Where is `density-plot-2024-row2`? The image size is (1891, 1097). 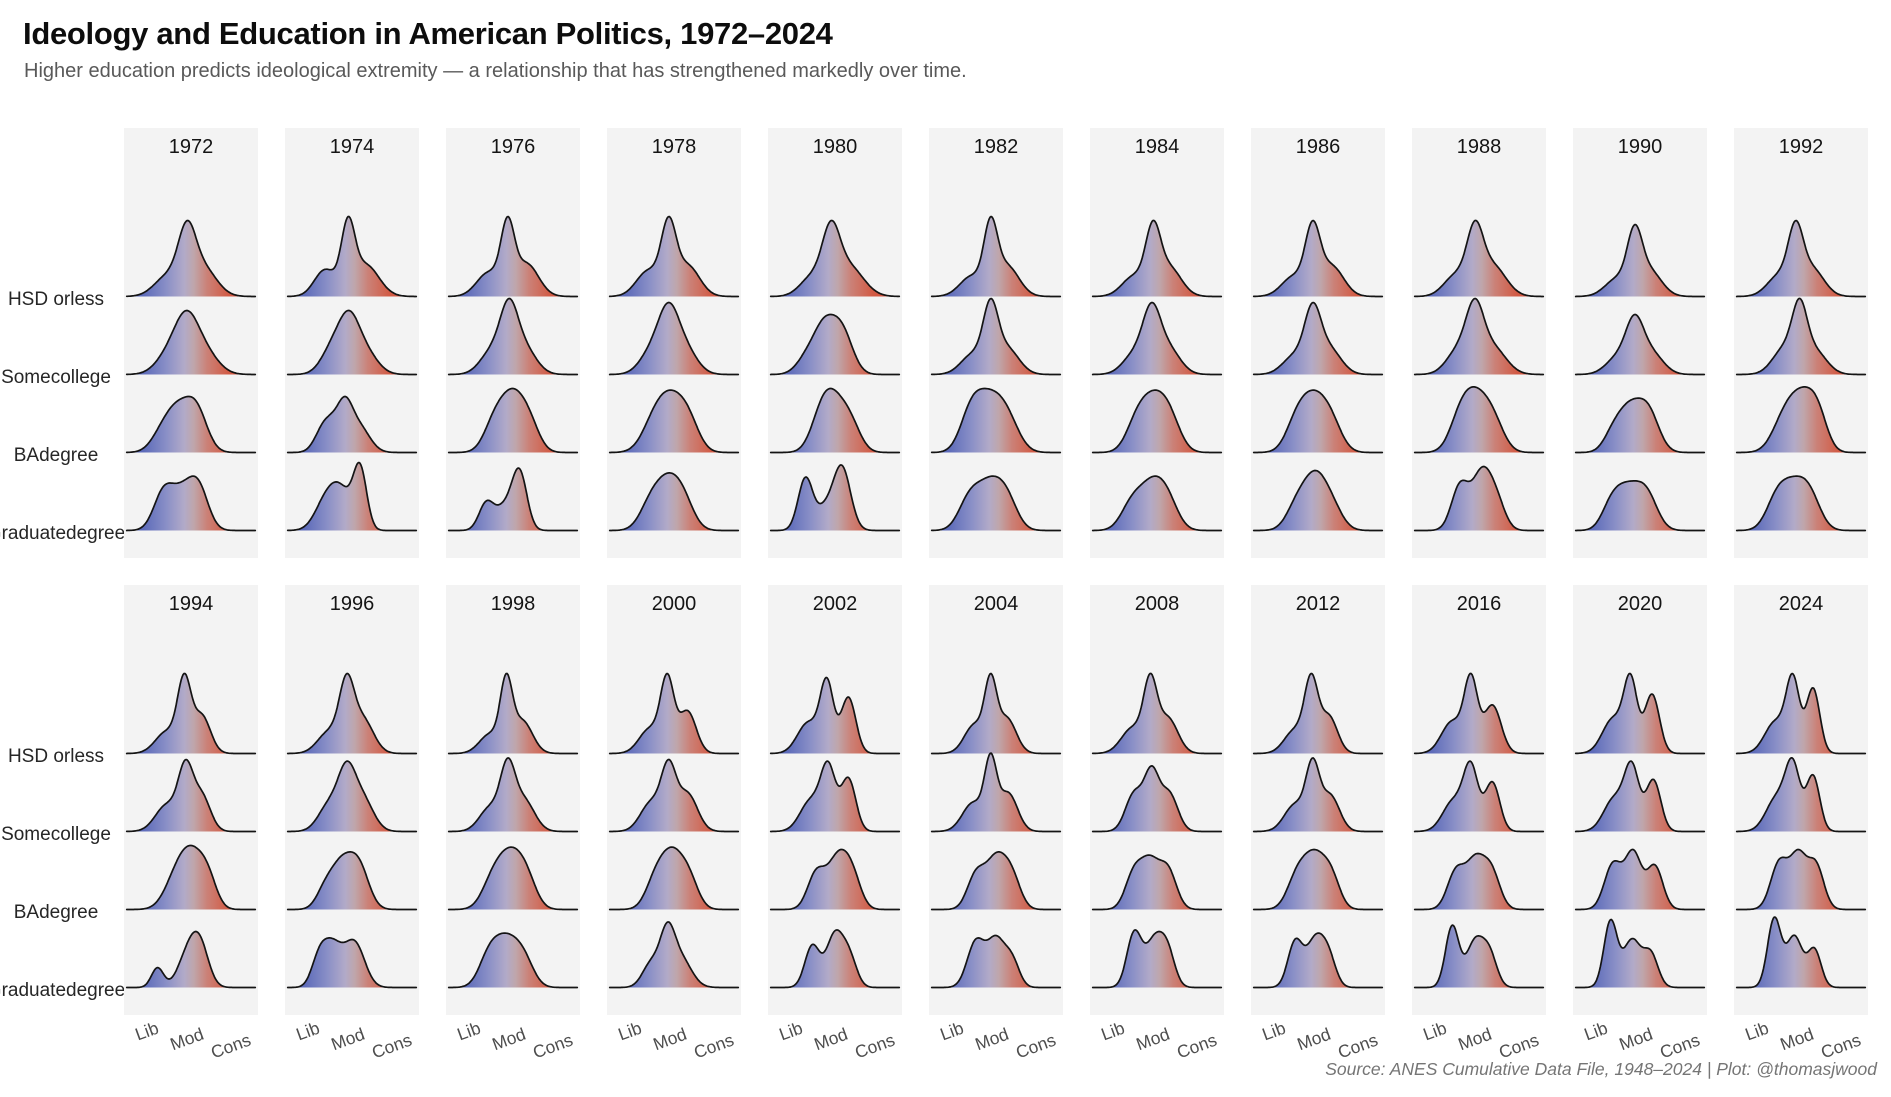
density-plot-2024-row2 is located at coordinates (1801, 861).